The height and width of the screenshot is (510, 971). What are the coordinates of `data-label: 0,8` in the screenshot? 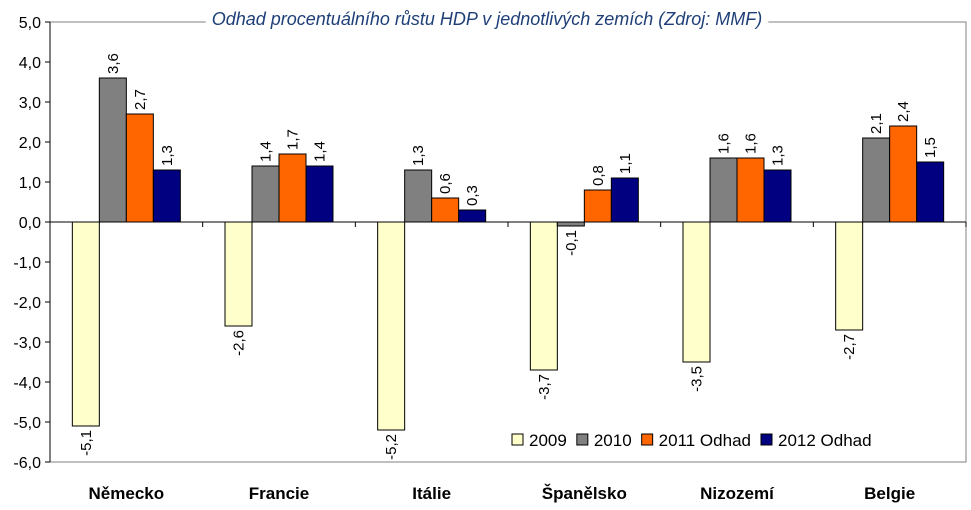 It's located at (598, 175).